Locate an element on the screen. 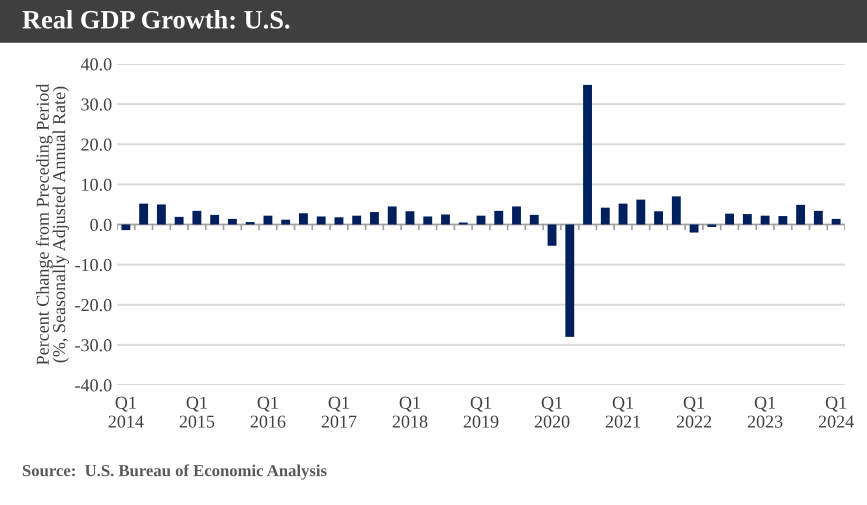 Image resolution: width=867 pixels, height=505 pixels. y-tick-label: 10.0 is located at coordinates (97, 184).